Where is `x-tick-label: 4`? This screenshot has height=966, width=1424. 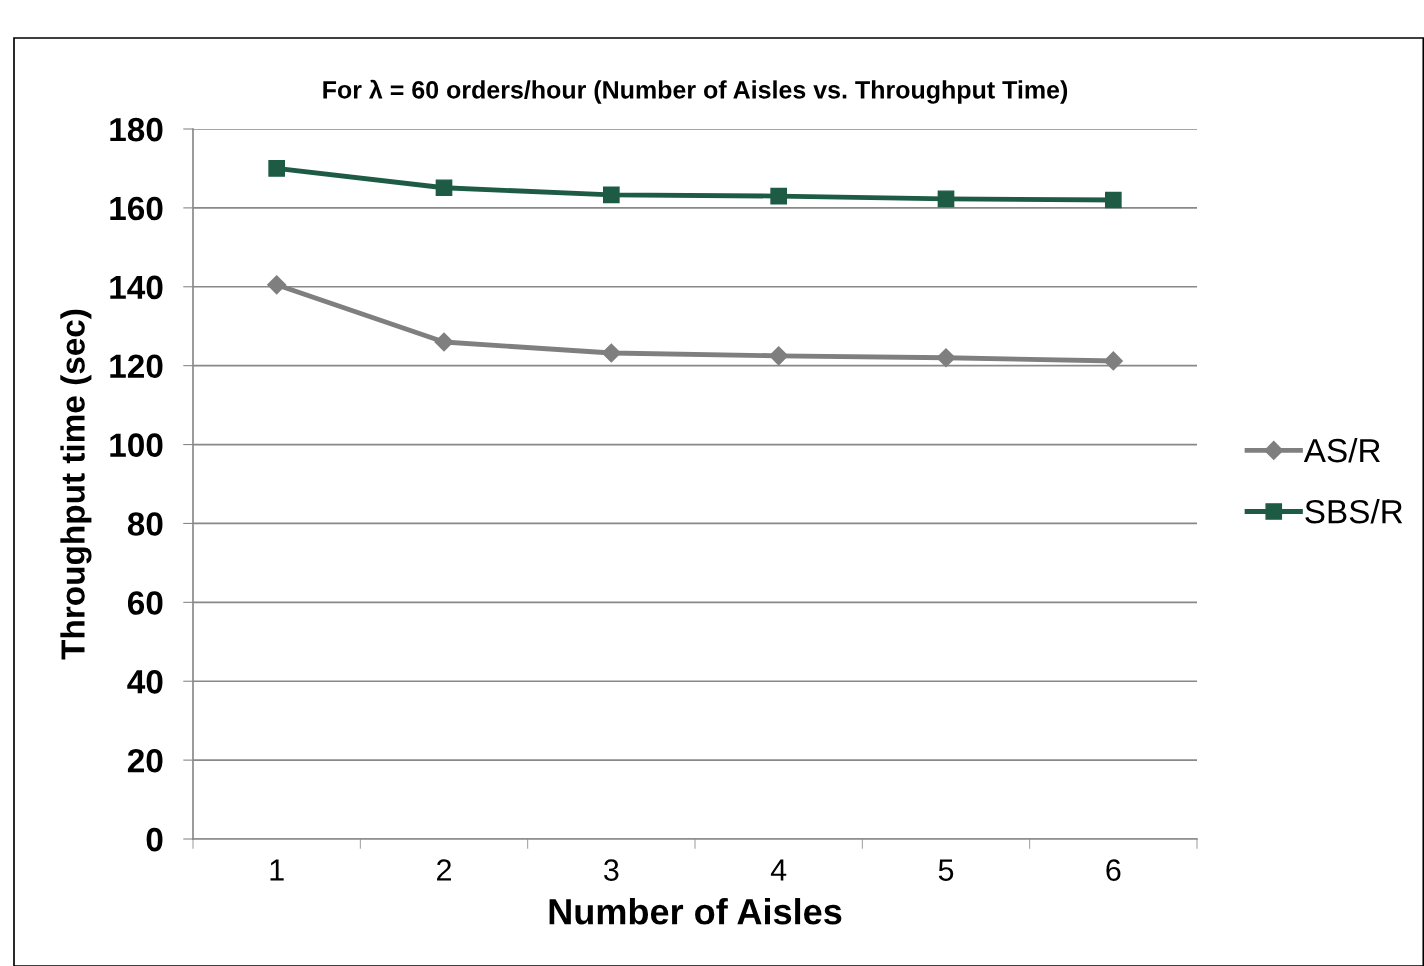
x-tick-label: 4 is located at coordinates (778, 870).